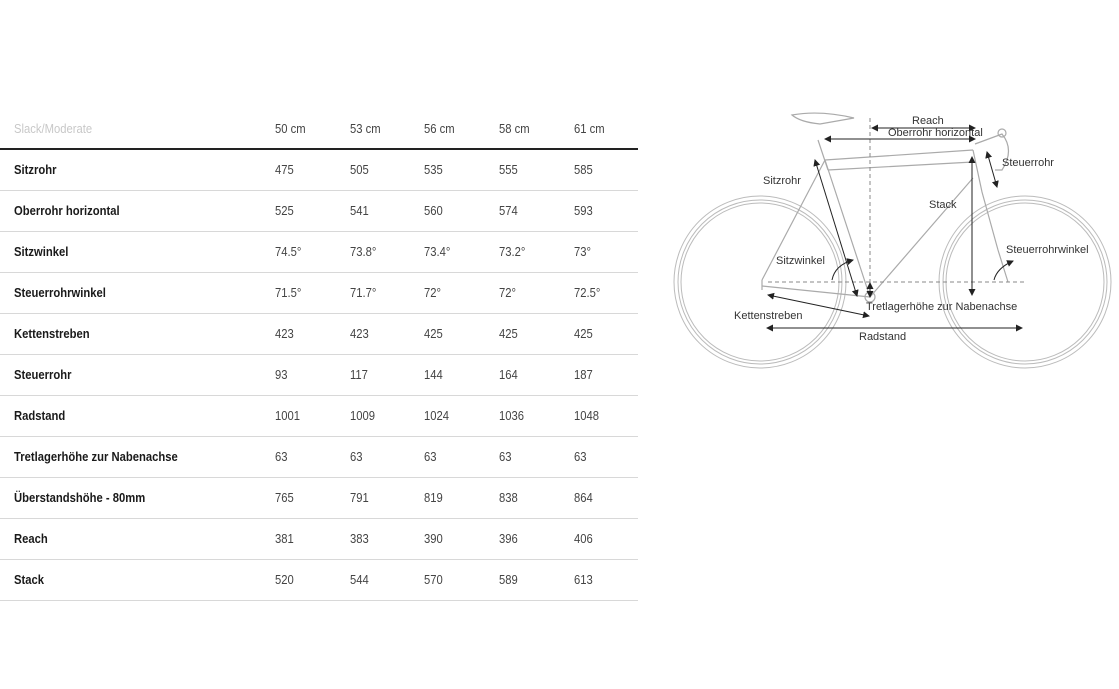 The height and width of the screenshot is (689, 1119). I want to click on table-row: Tretlagerhöhe zur Nabenachse 63 63 63 63 63, so click(319, 457).